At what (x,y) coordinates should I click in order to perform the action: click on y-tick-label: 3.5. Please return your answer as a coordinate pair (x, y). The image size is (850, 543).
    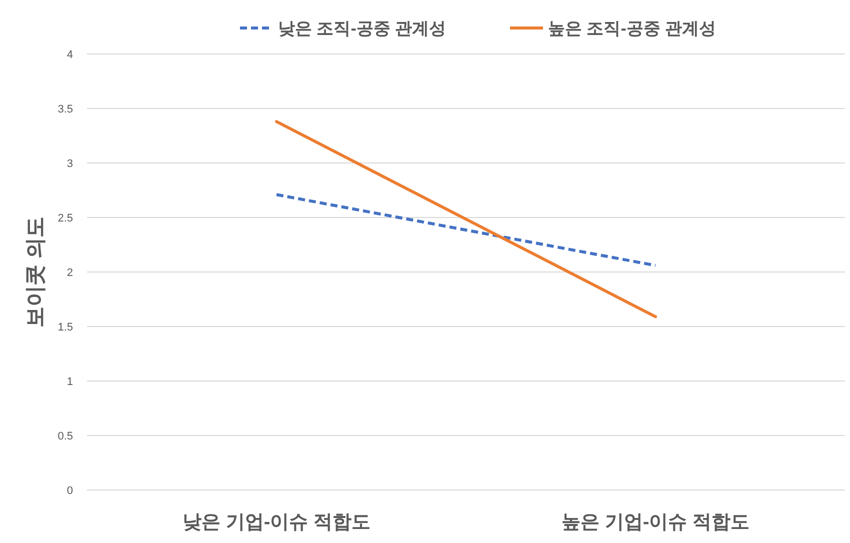
    Looking at the image, I should click on (65, 110).